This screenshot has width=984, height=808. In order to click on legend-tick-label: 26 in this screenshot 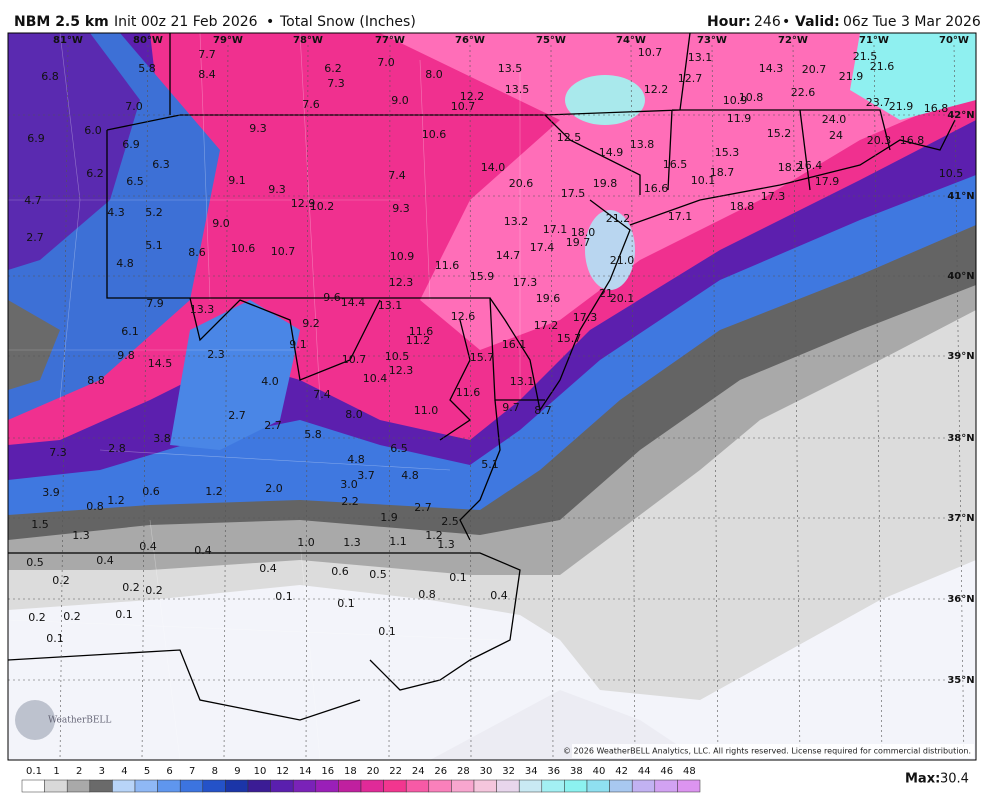, I will do `click(440, 771)`.